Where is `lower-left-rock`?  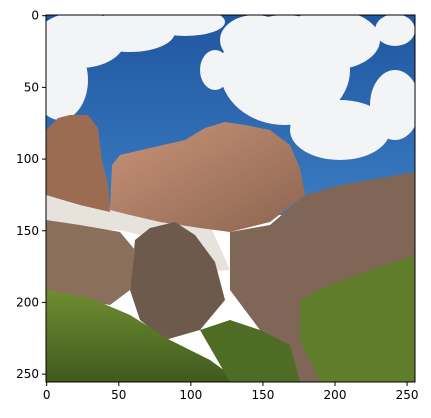
lower-left-rock is located at coordinates (90, 262).